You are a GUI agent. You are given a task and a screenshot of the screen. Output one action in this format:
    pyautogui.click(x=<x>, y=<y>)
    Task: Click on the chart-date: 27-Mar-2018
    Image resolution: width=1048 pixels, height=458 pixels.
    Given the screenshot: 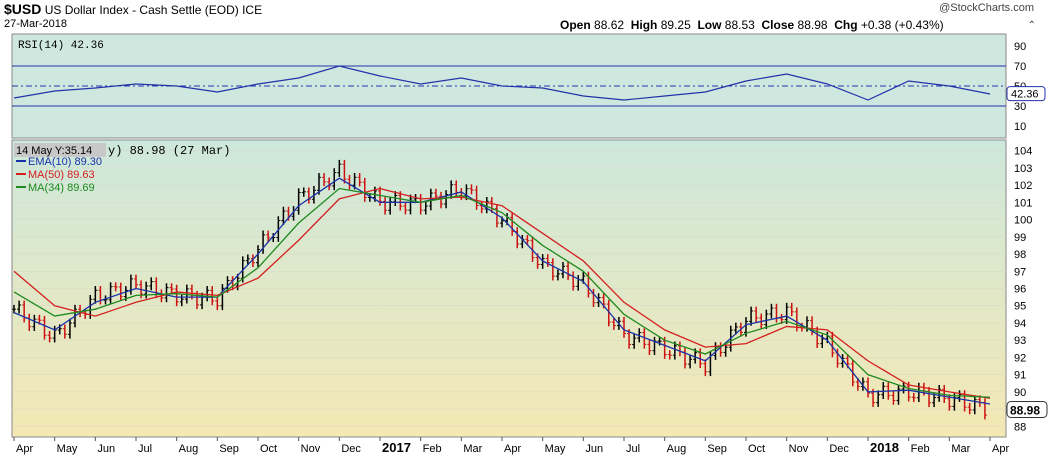 What is the action you would take?
    pyautogui.click(x=35, y=24)
    